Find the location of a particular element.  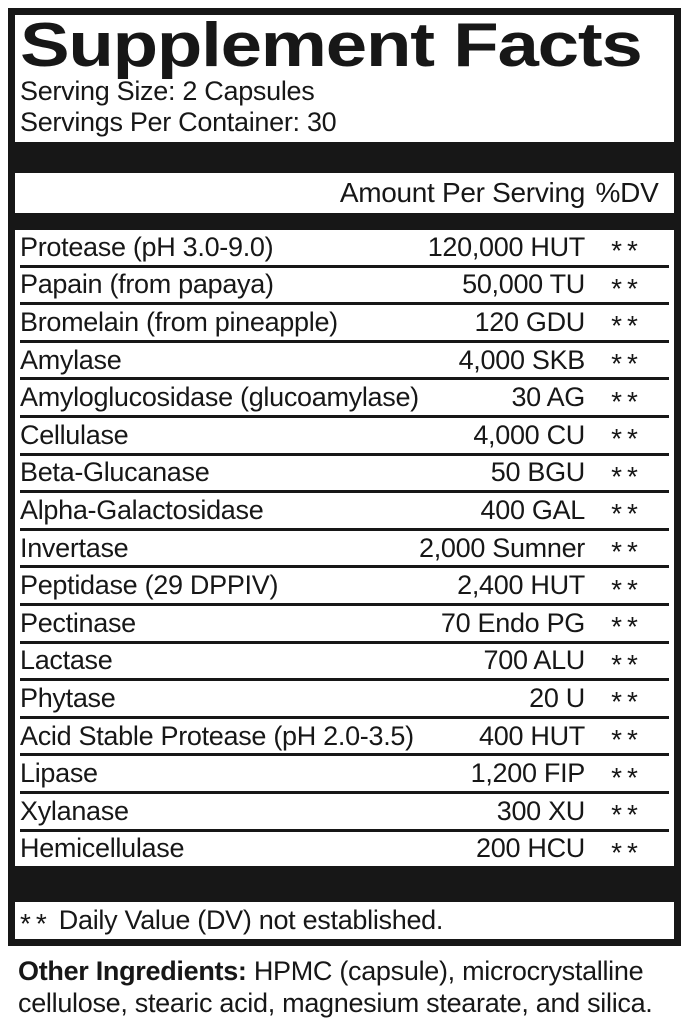

ingredient-name: Beta-Glucanase is located at coordinates (115, 472).